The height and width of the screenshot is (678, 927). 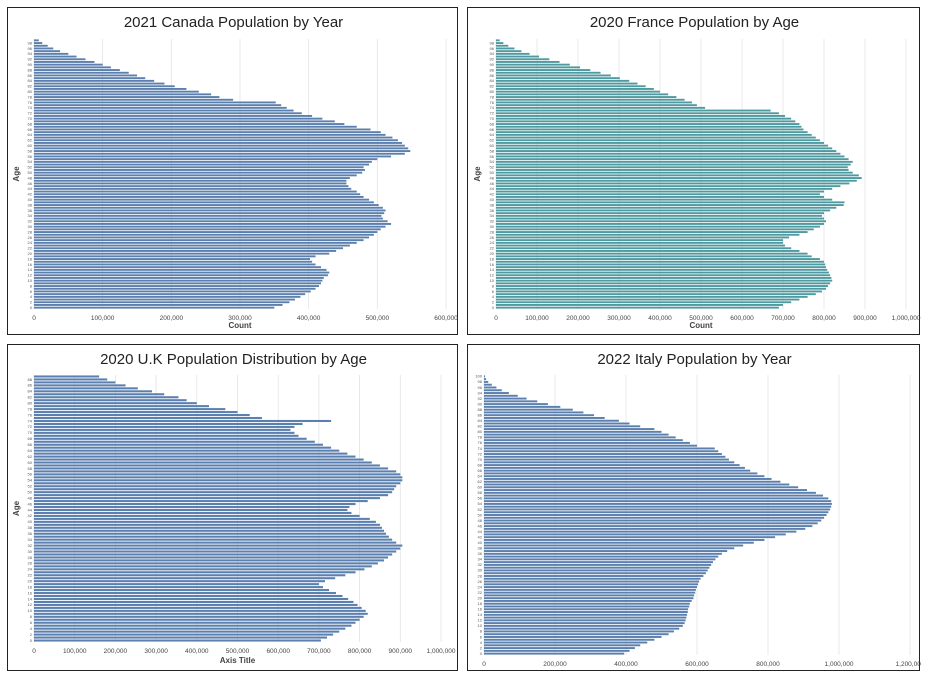 What do you see at coordinates (493, 285) in the screenshot?
I see `y-tick-label: 8` at bounding box center [493, 285].